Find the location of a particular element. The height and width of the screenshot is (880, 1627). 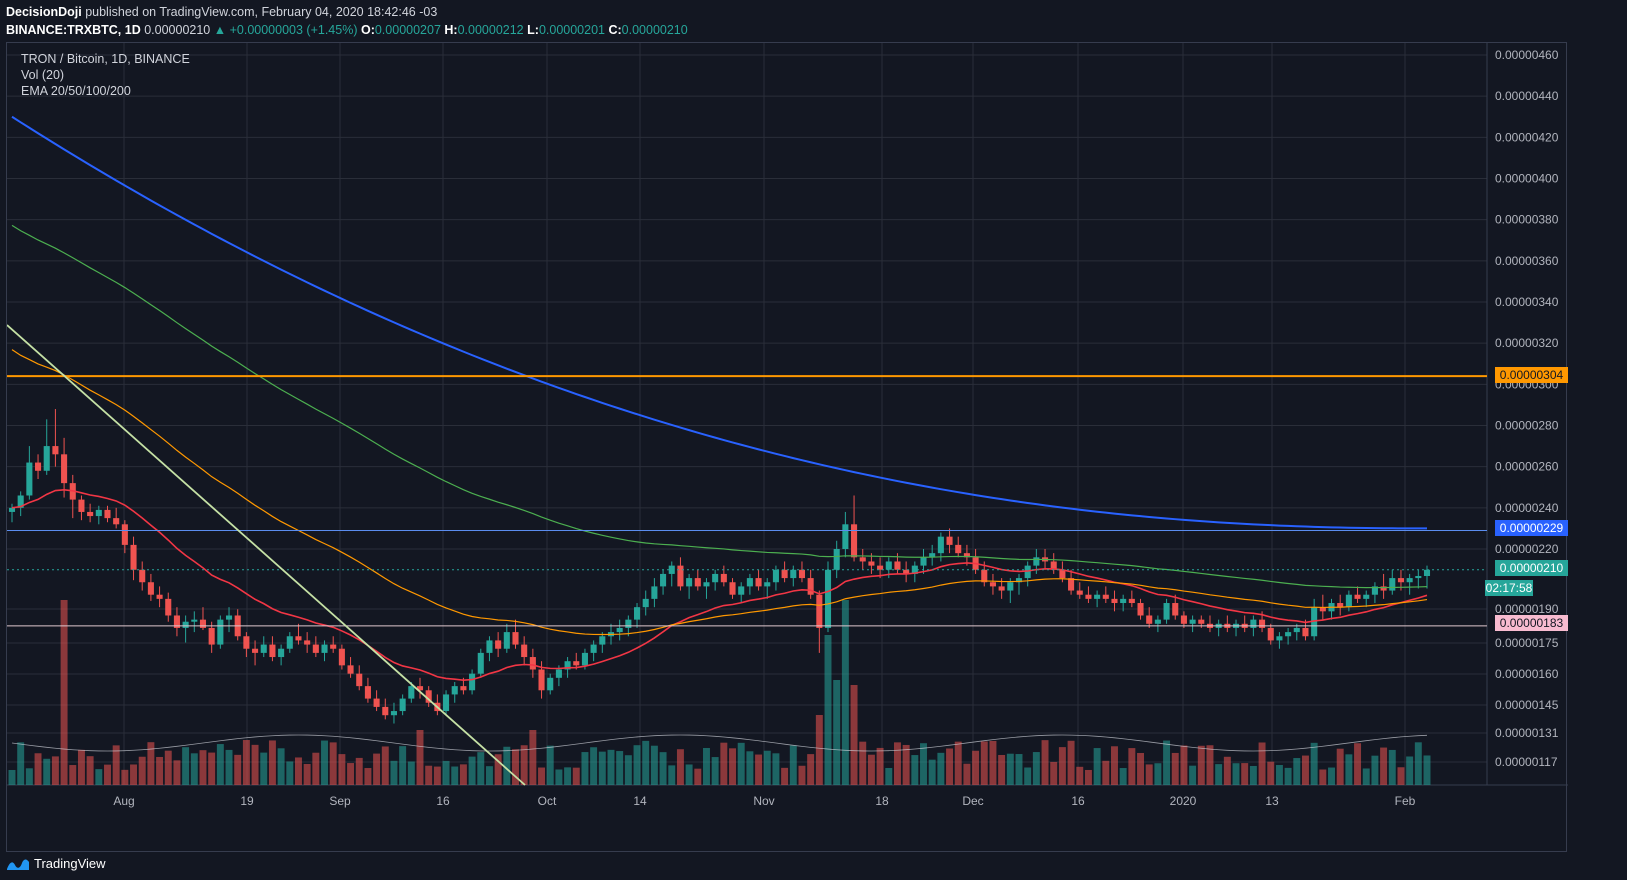

x-tick-label: 18 is located at coordinates (882, 801).